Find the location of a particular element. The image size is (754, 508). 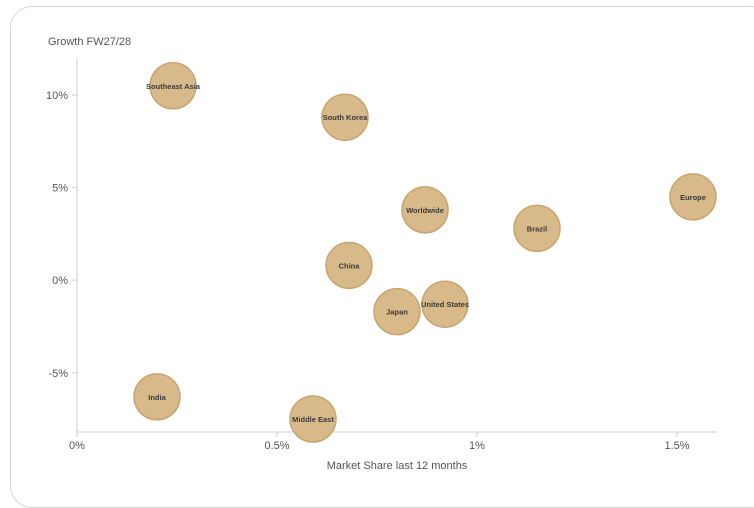

x-tick-label: 1.5% is located at coordinates (676, 446).